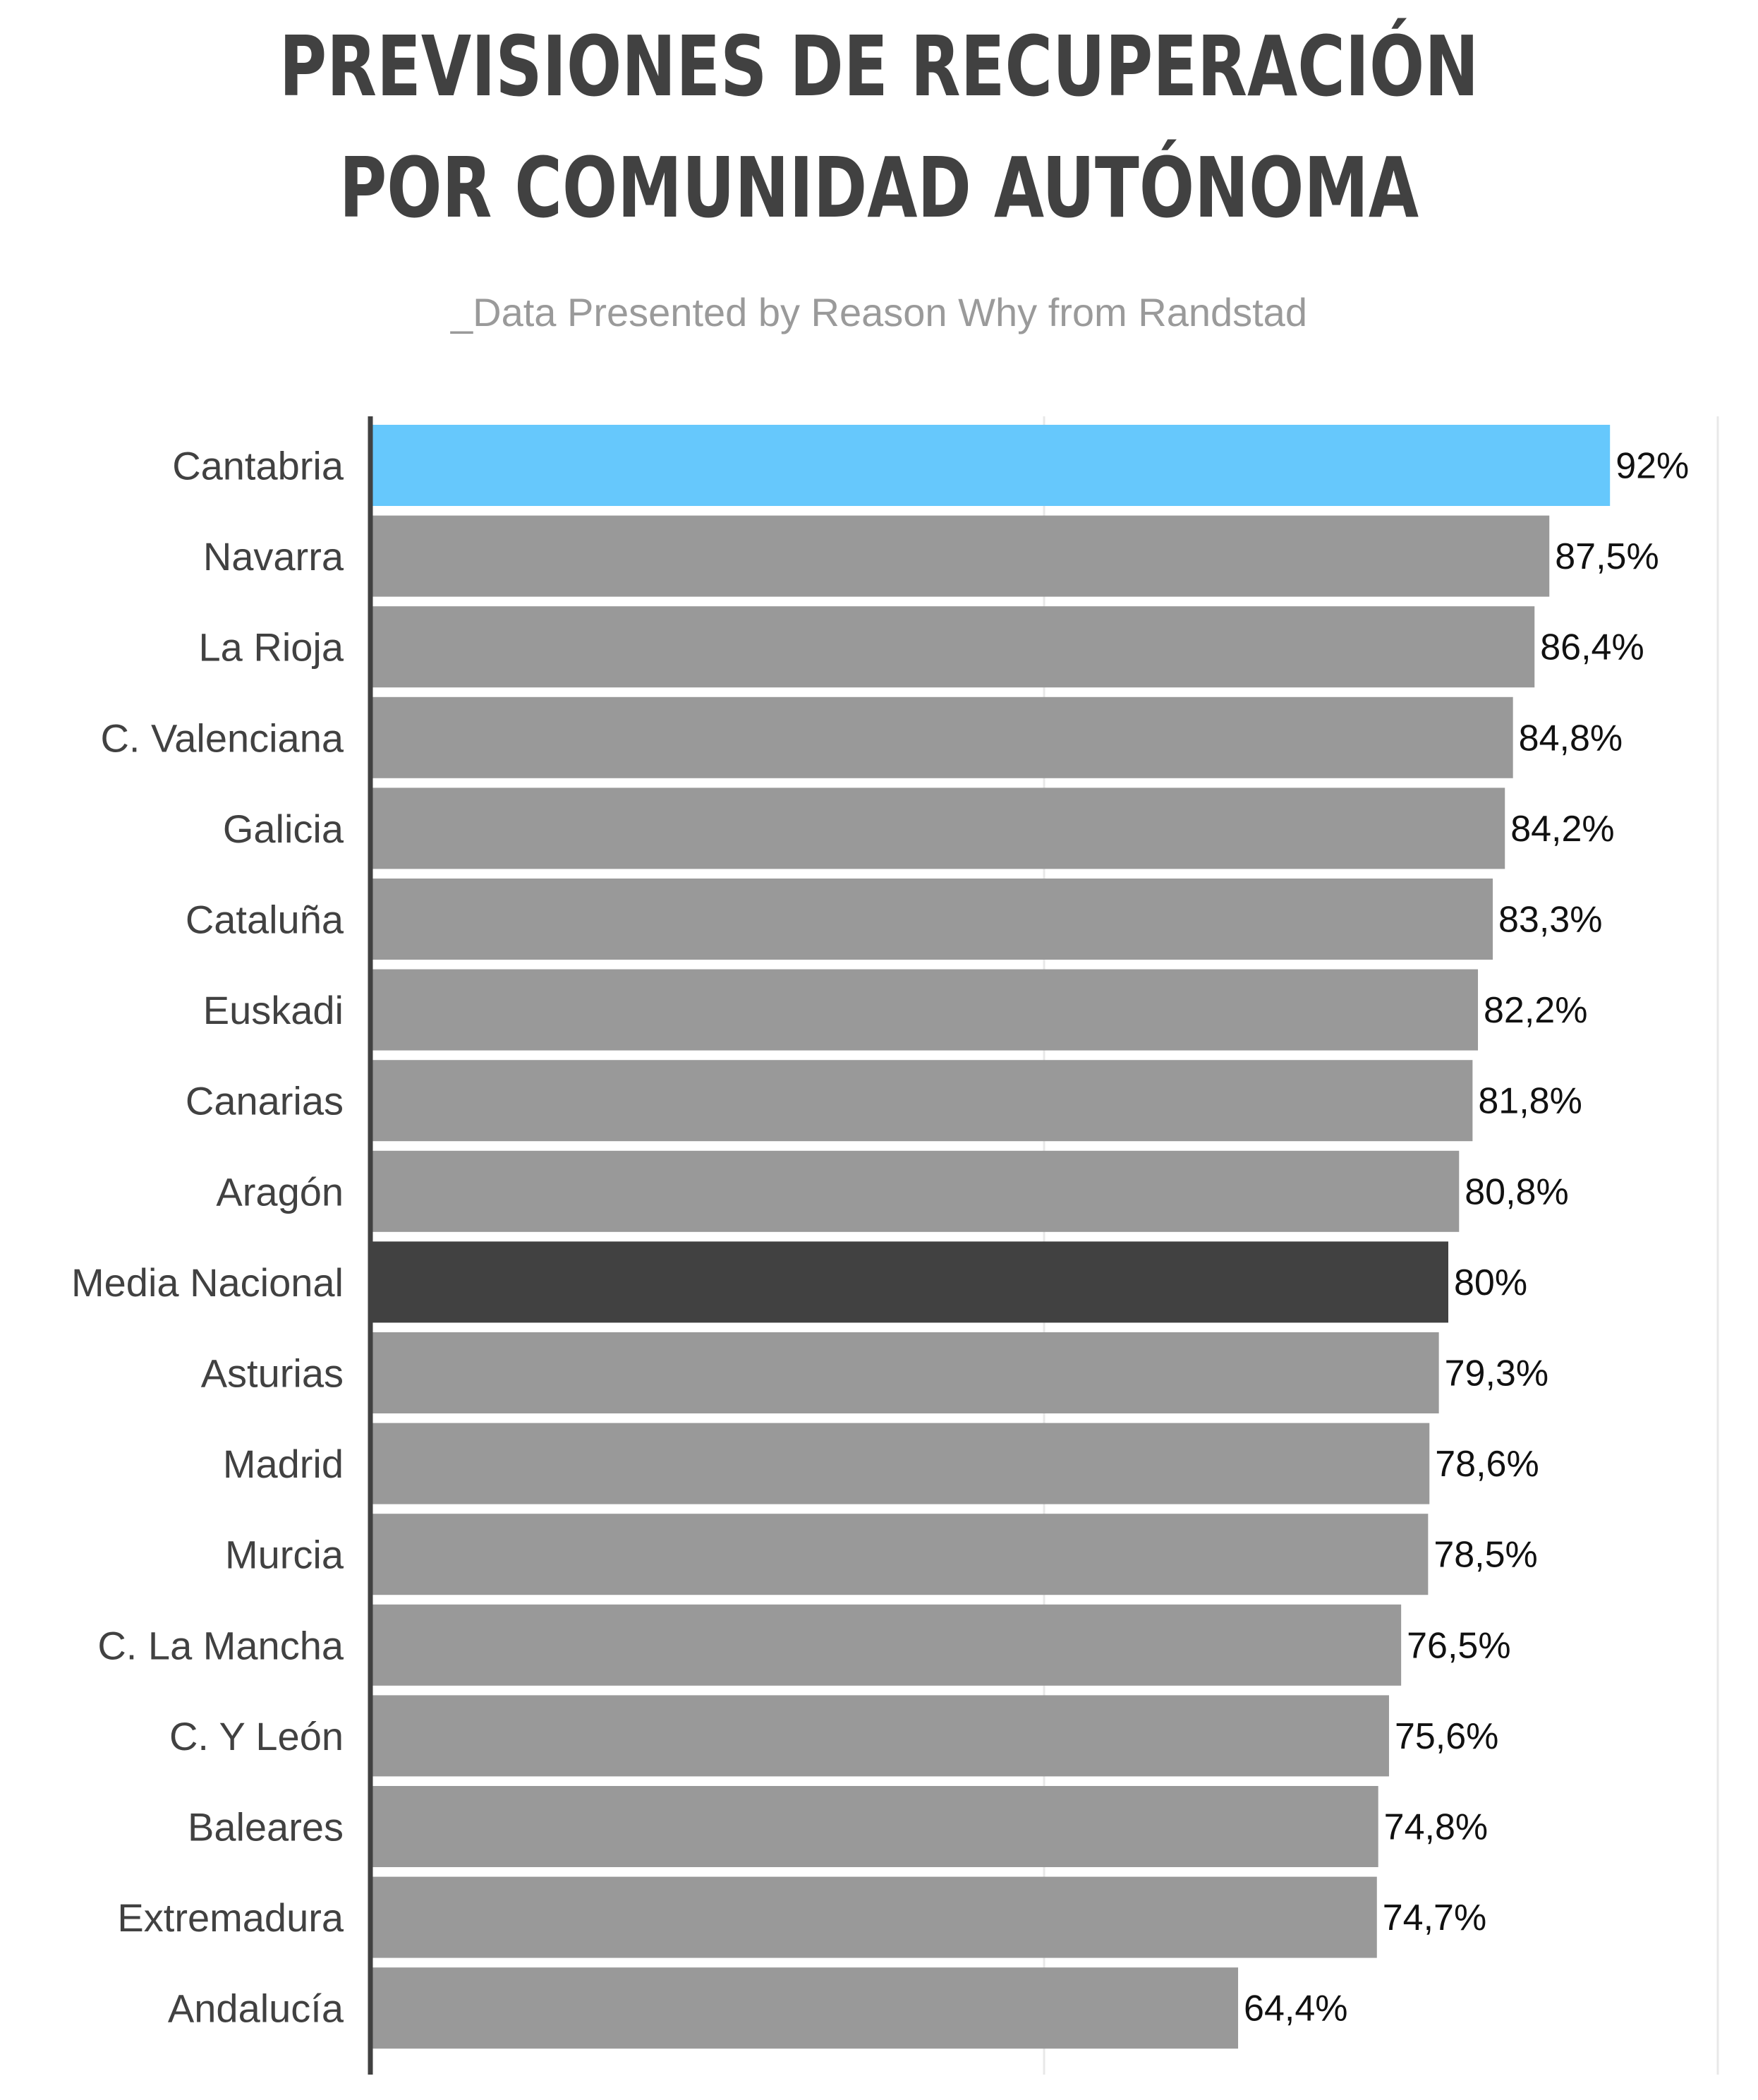 This screenshot has width=1758, height=2100. Describe the element at coordinates (1592, 647) in the screenshot. I see `value-label: 86,4%` at that location.